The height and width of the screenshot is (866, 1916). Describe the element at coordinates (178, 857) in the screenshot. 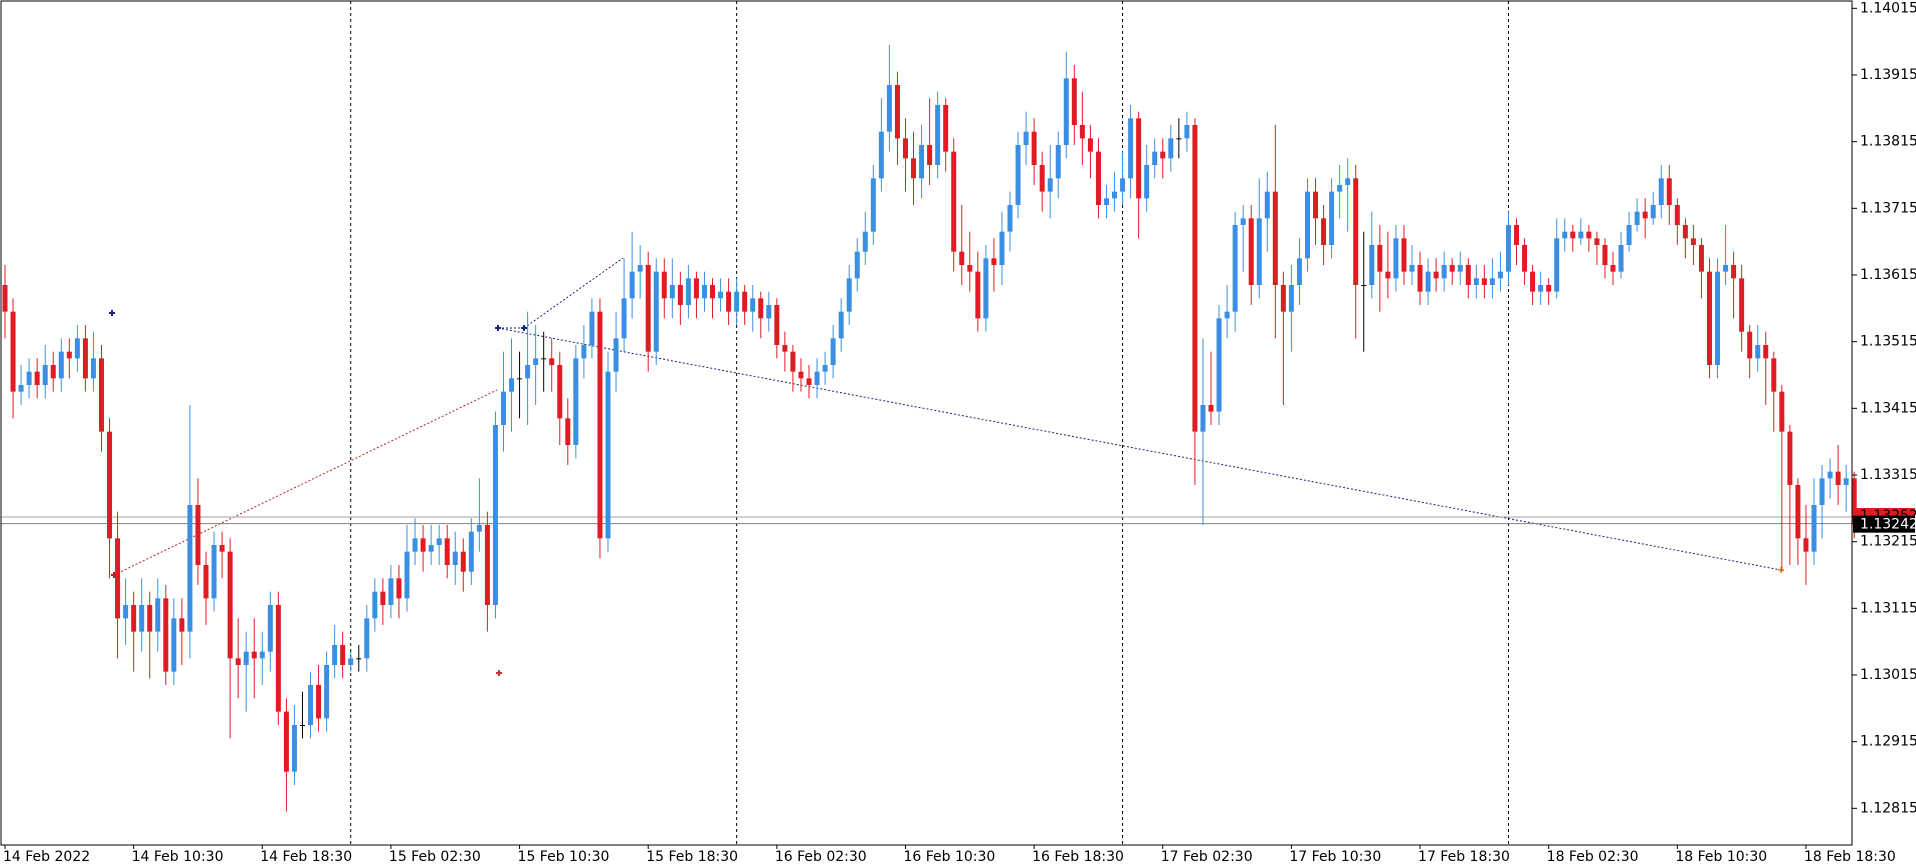

I see `x-tick-label: 14 Feb 10:30` at that location.